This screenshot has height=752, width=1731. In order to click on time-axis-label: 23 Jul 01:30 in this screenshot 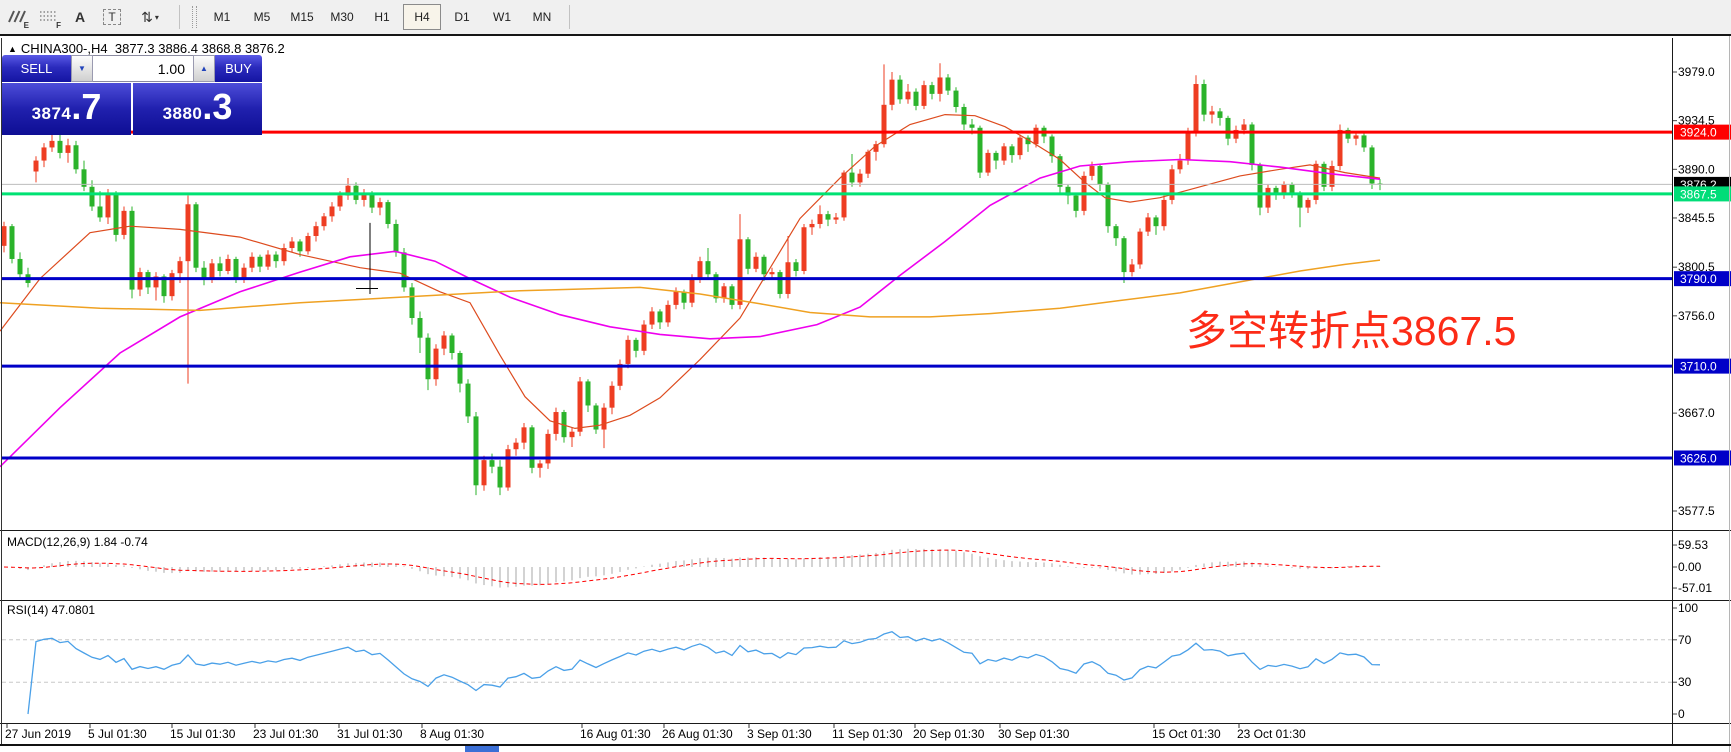, I will do `click(286, 734)`.